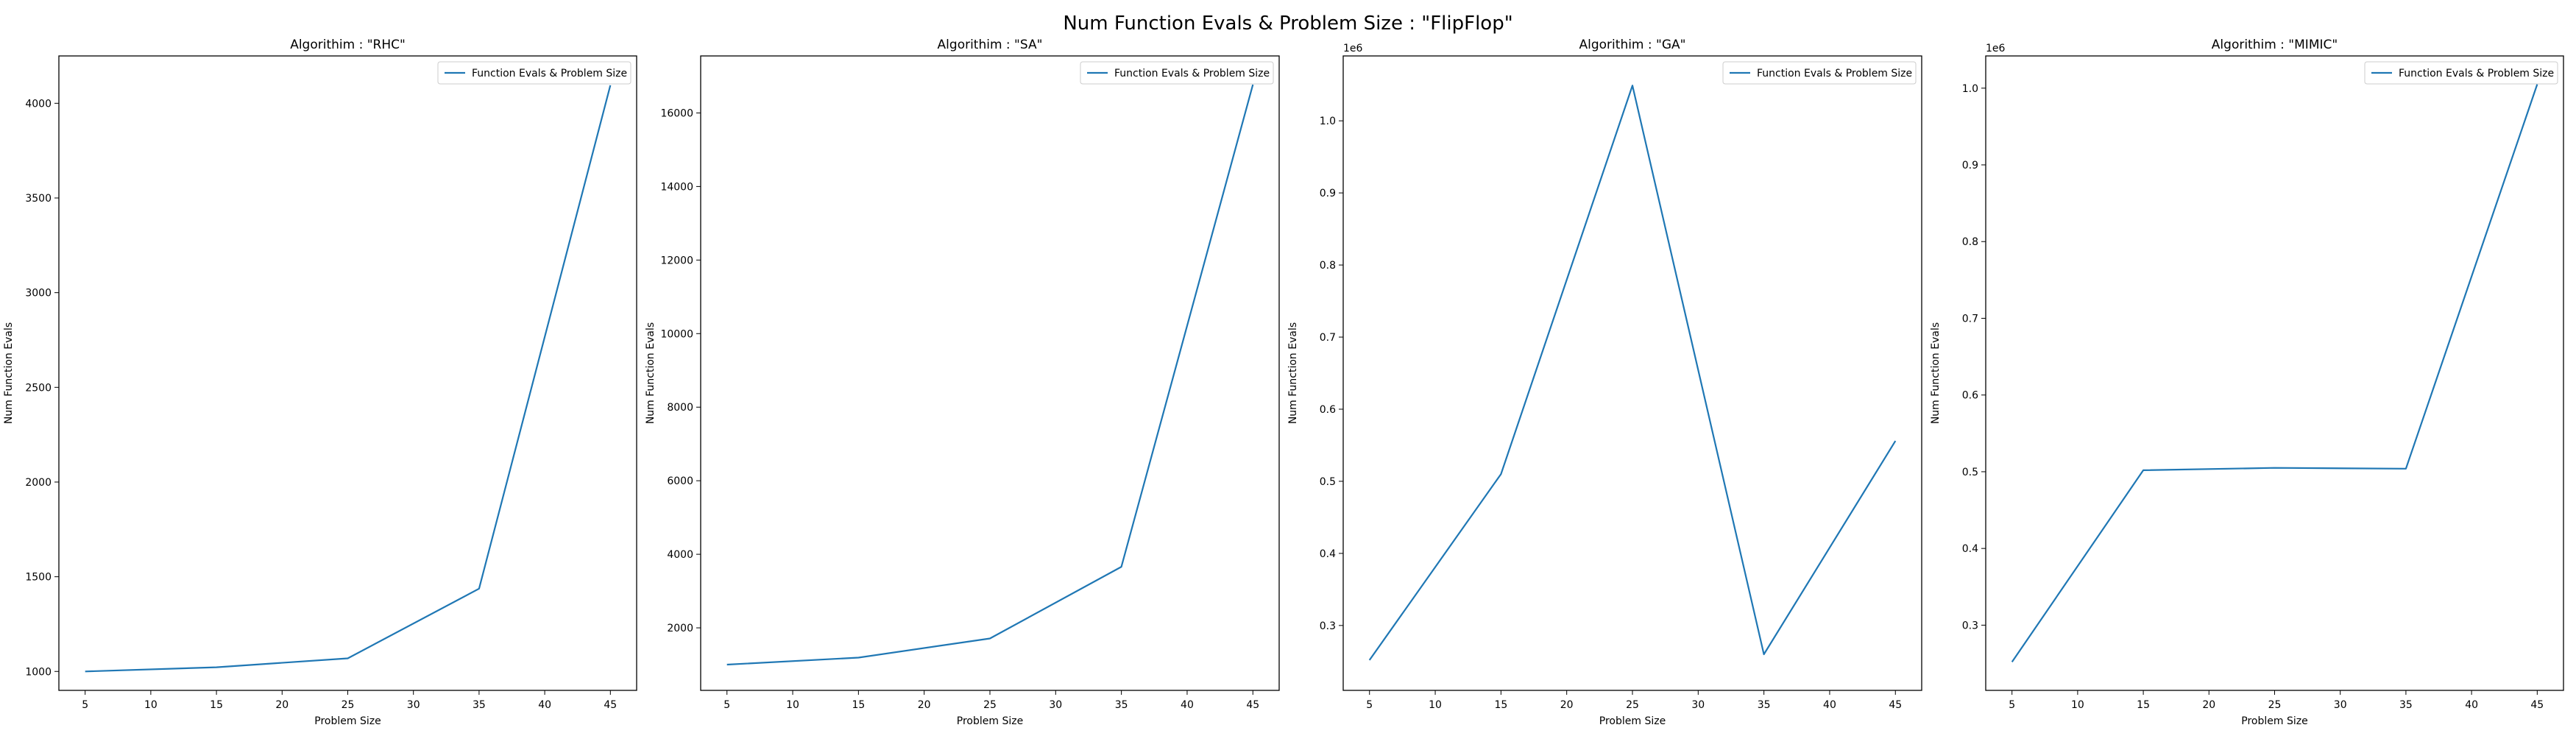  What do you see at coordinates (680, 481) in the screenshot?
I see `y-tick-label: 6000` at bounding box center [680, 481].